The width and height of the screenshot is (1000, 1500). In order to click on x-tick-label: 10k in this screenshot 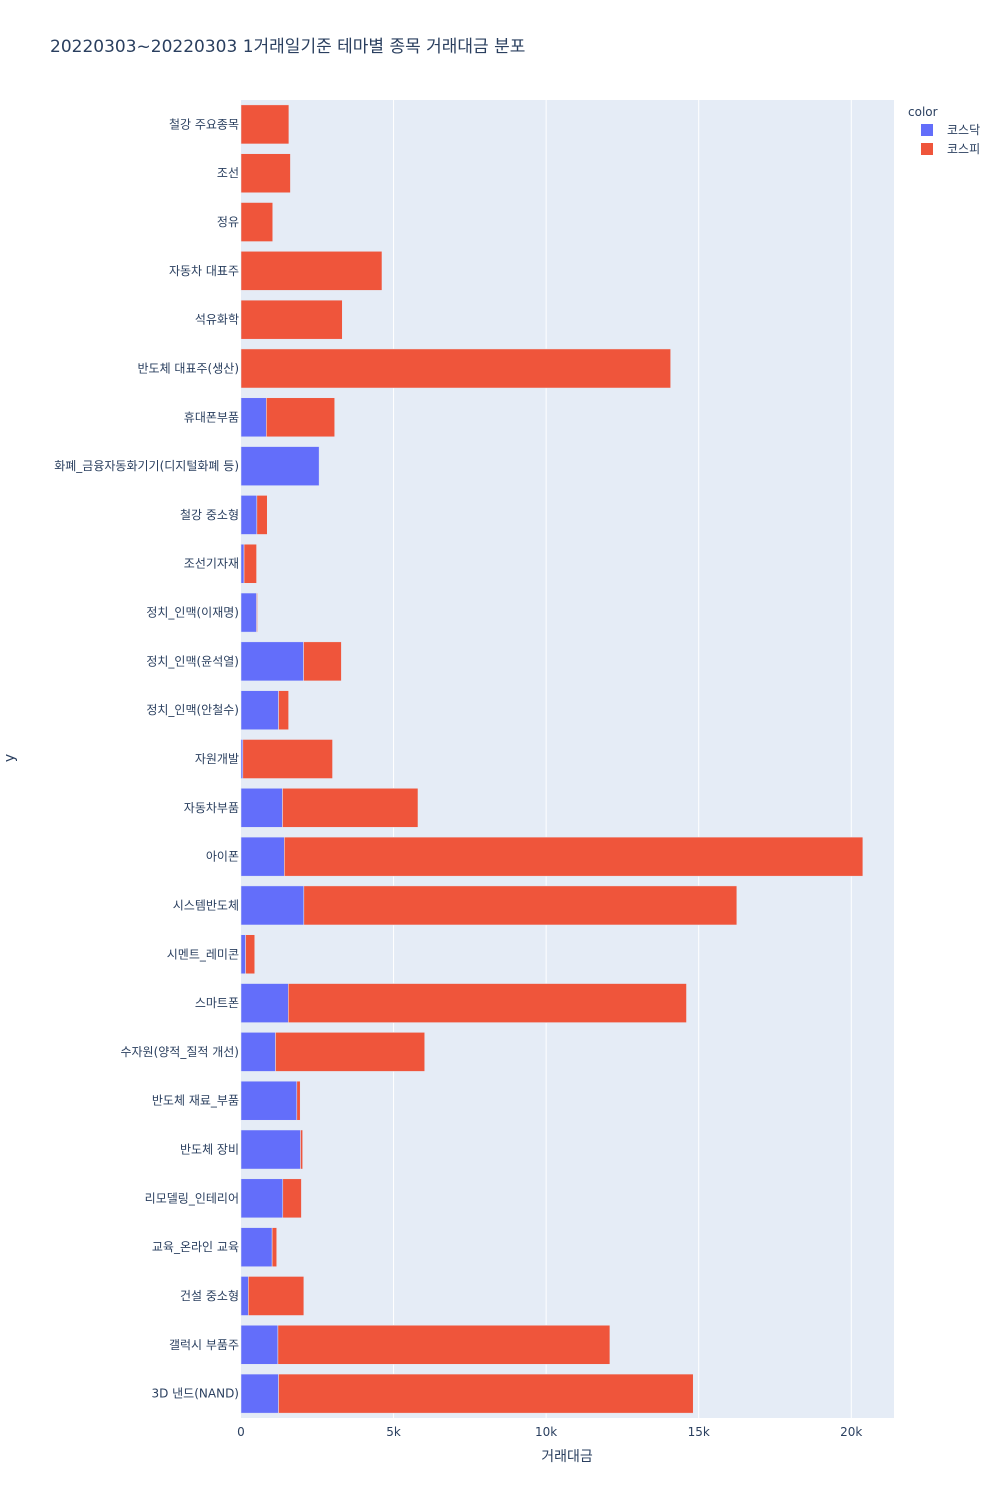, I will do `click(546, 1432)`.